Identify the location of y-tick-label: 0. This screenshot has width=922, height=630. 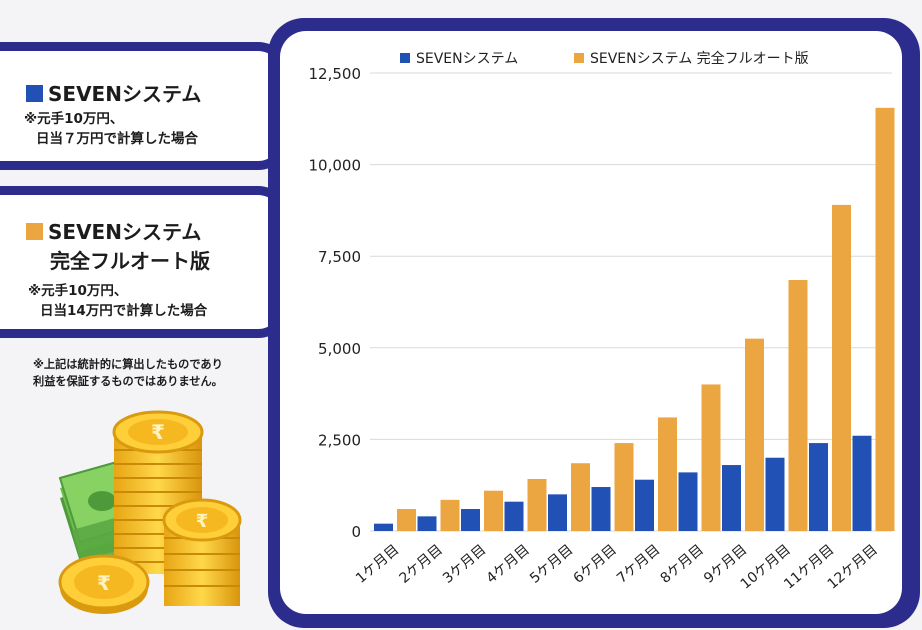
(356, 532).